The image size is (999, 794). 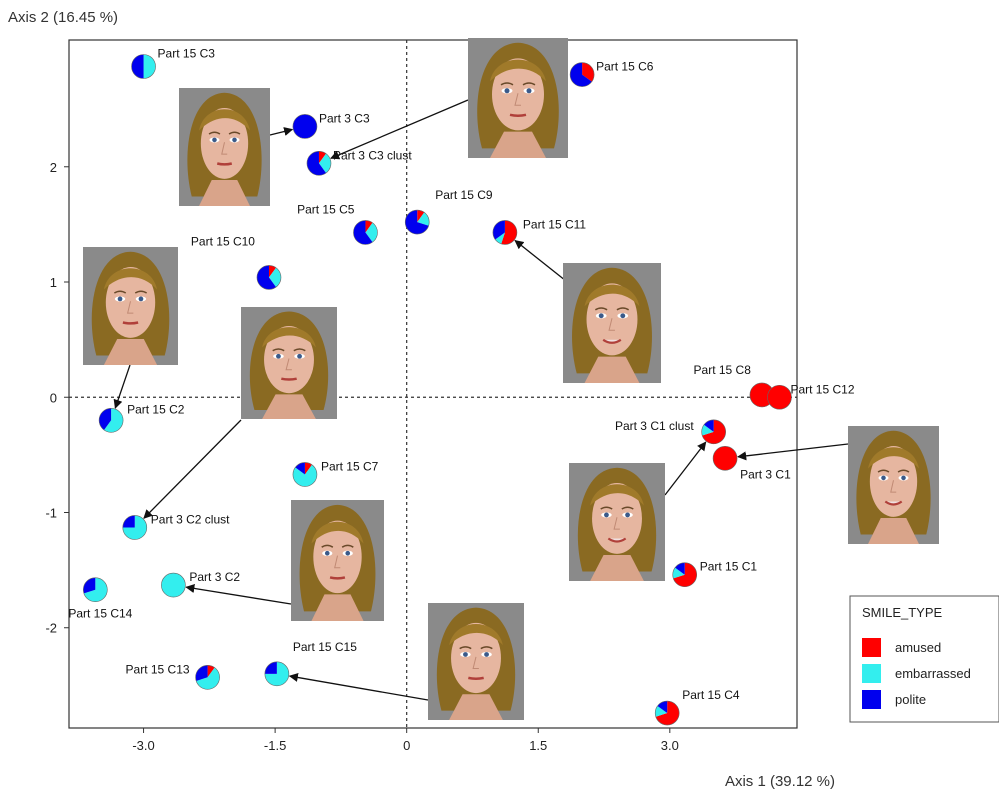 I want to click on point-label: Part 15 C14, so click(x=100, y=614).